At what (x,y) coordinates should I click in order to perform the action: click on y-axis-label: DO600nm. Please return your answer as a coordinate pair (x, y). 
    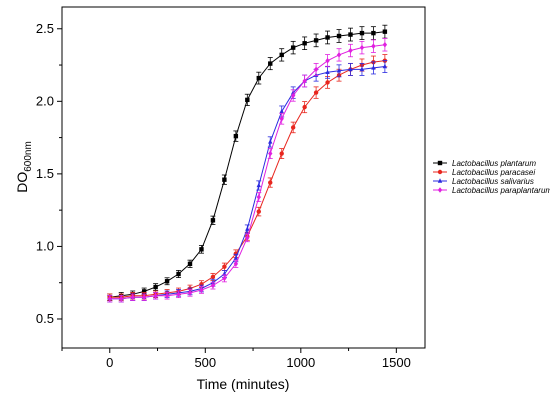
    Looking at the image, I should click on (24, 167).